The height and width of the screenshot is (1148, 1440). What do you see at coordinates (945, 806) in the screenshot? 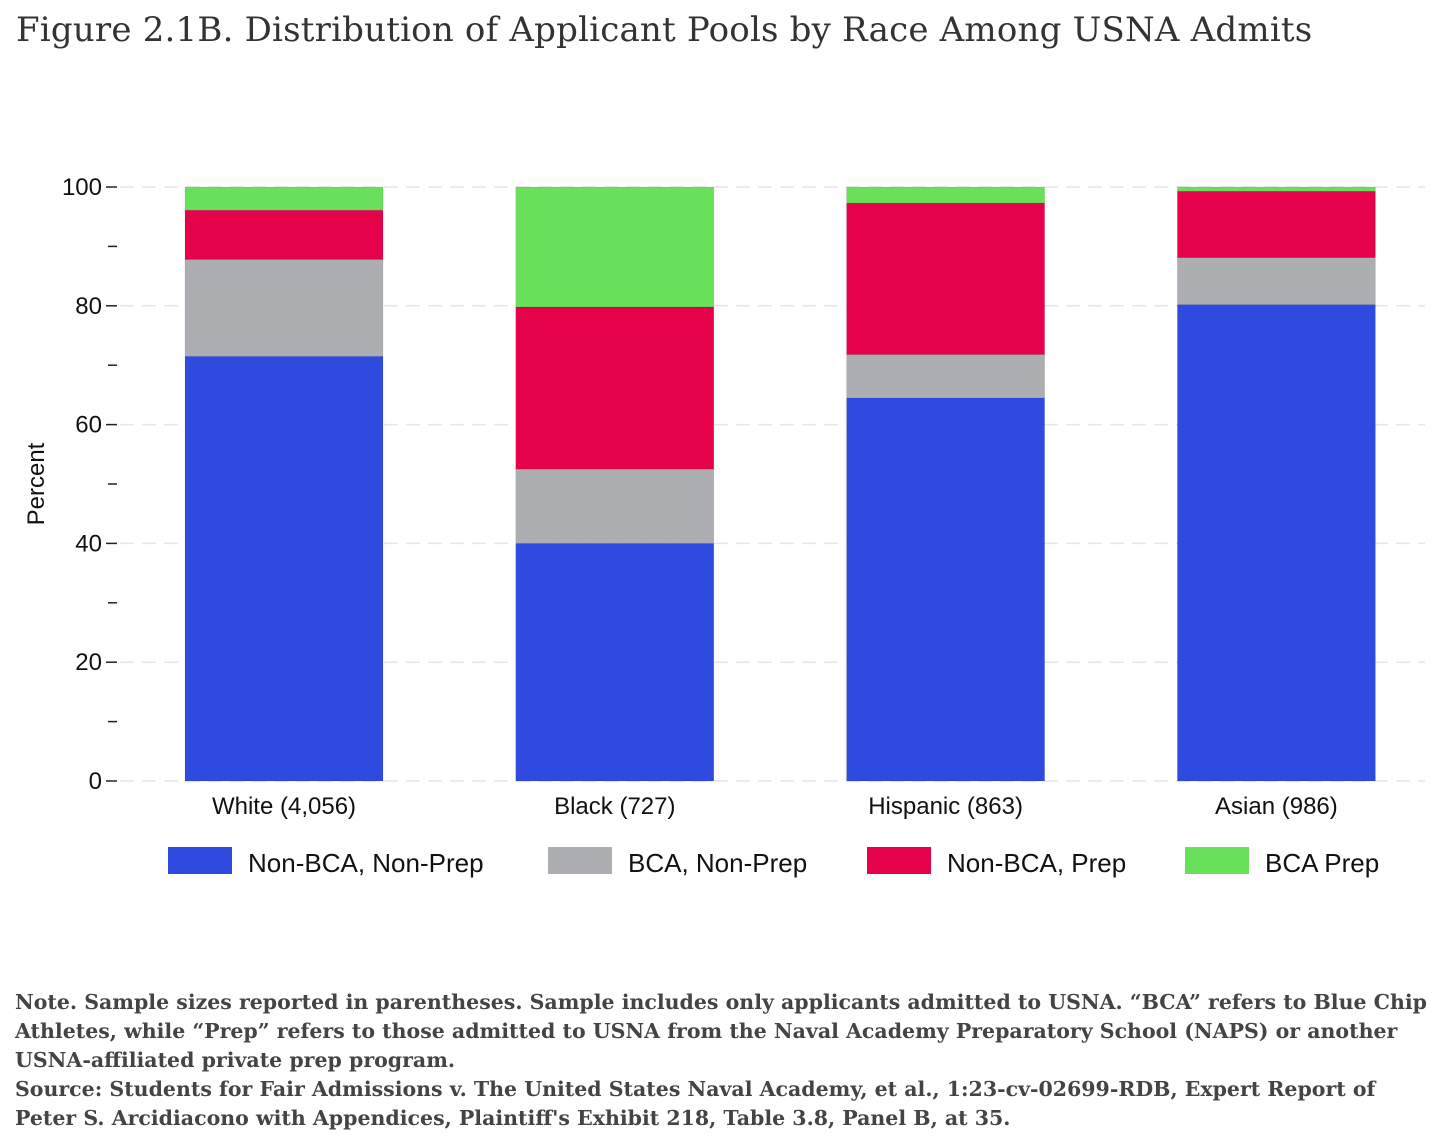
I see `x-tick-label: Hispanic (863)` at bounding box center [945, 806].